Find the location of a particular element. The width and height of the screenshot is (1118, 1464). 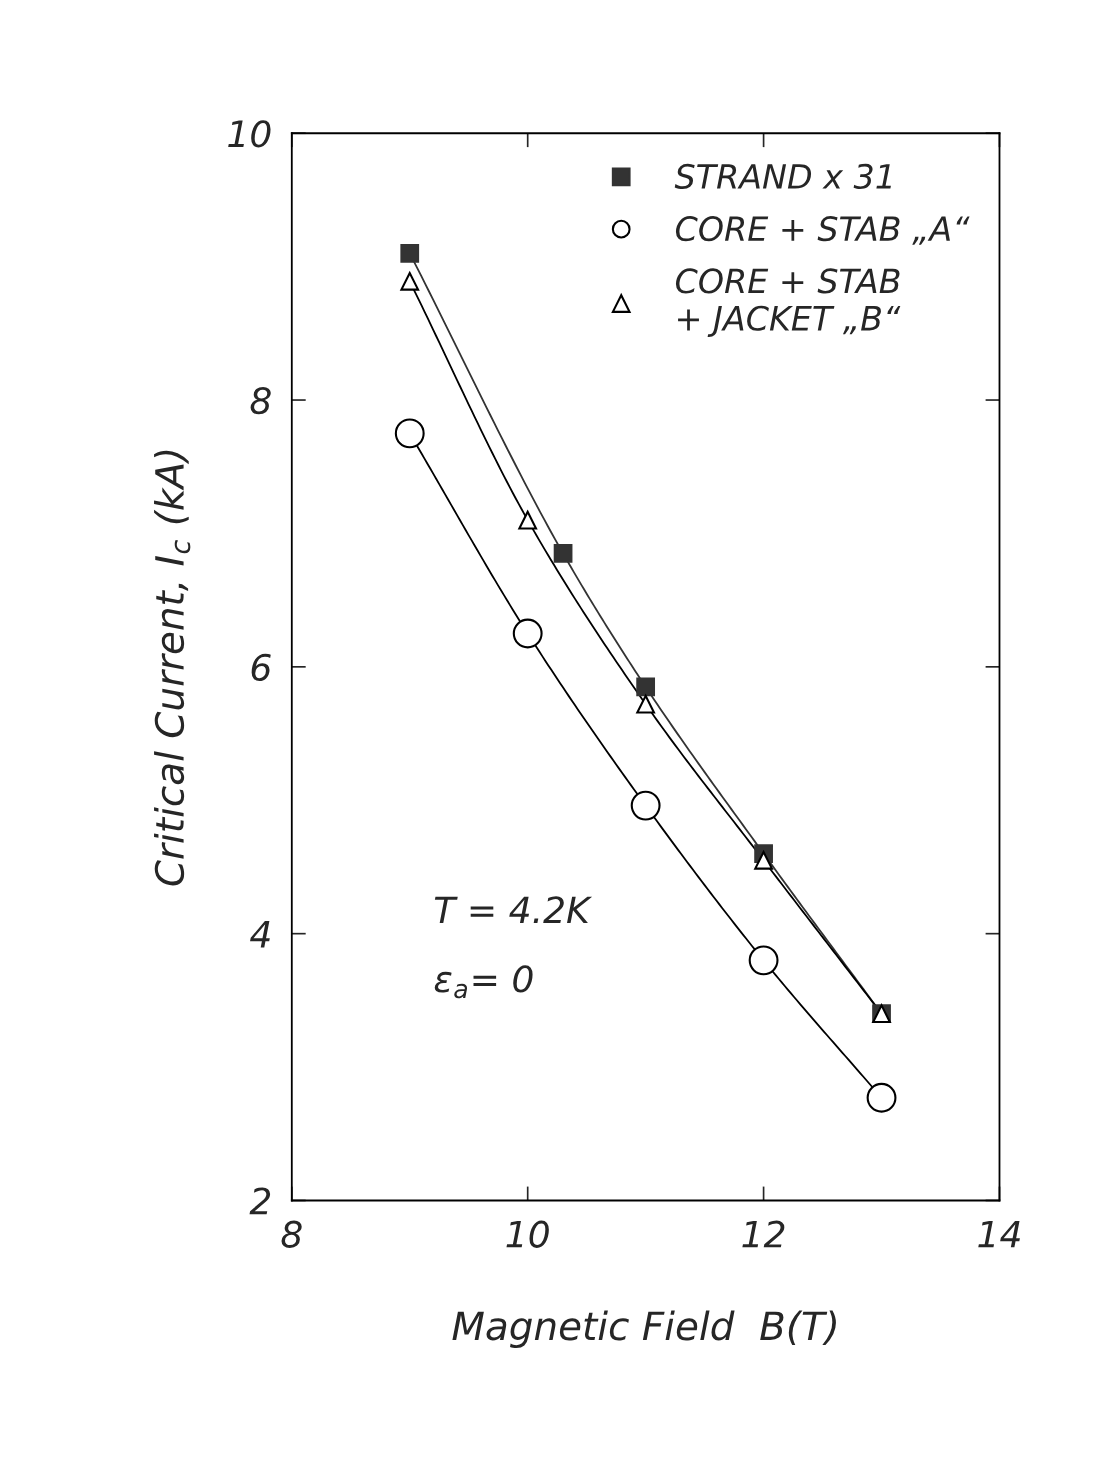

legend-label: CORE + STAB „A“ is located at coordinates (822, 230).